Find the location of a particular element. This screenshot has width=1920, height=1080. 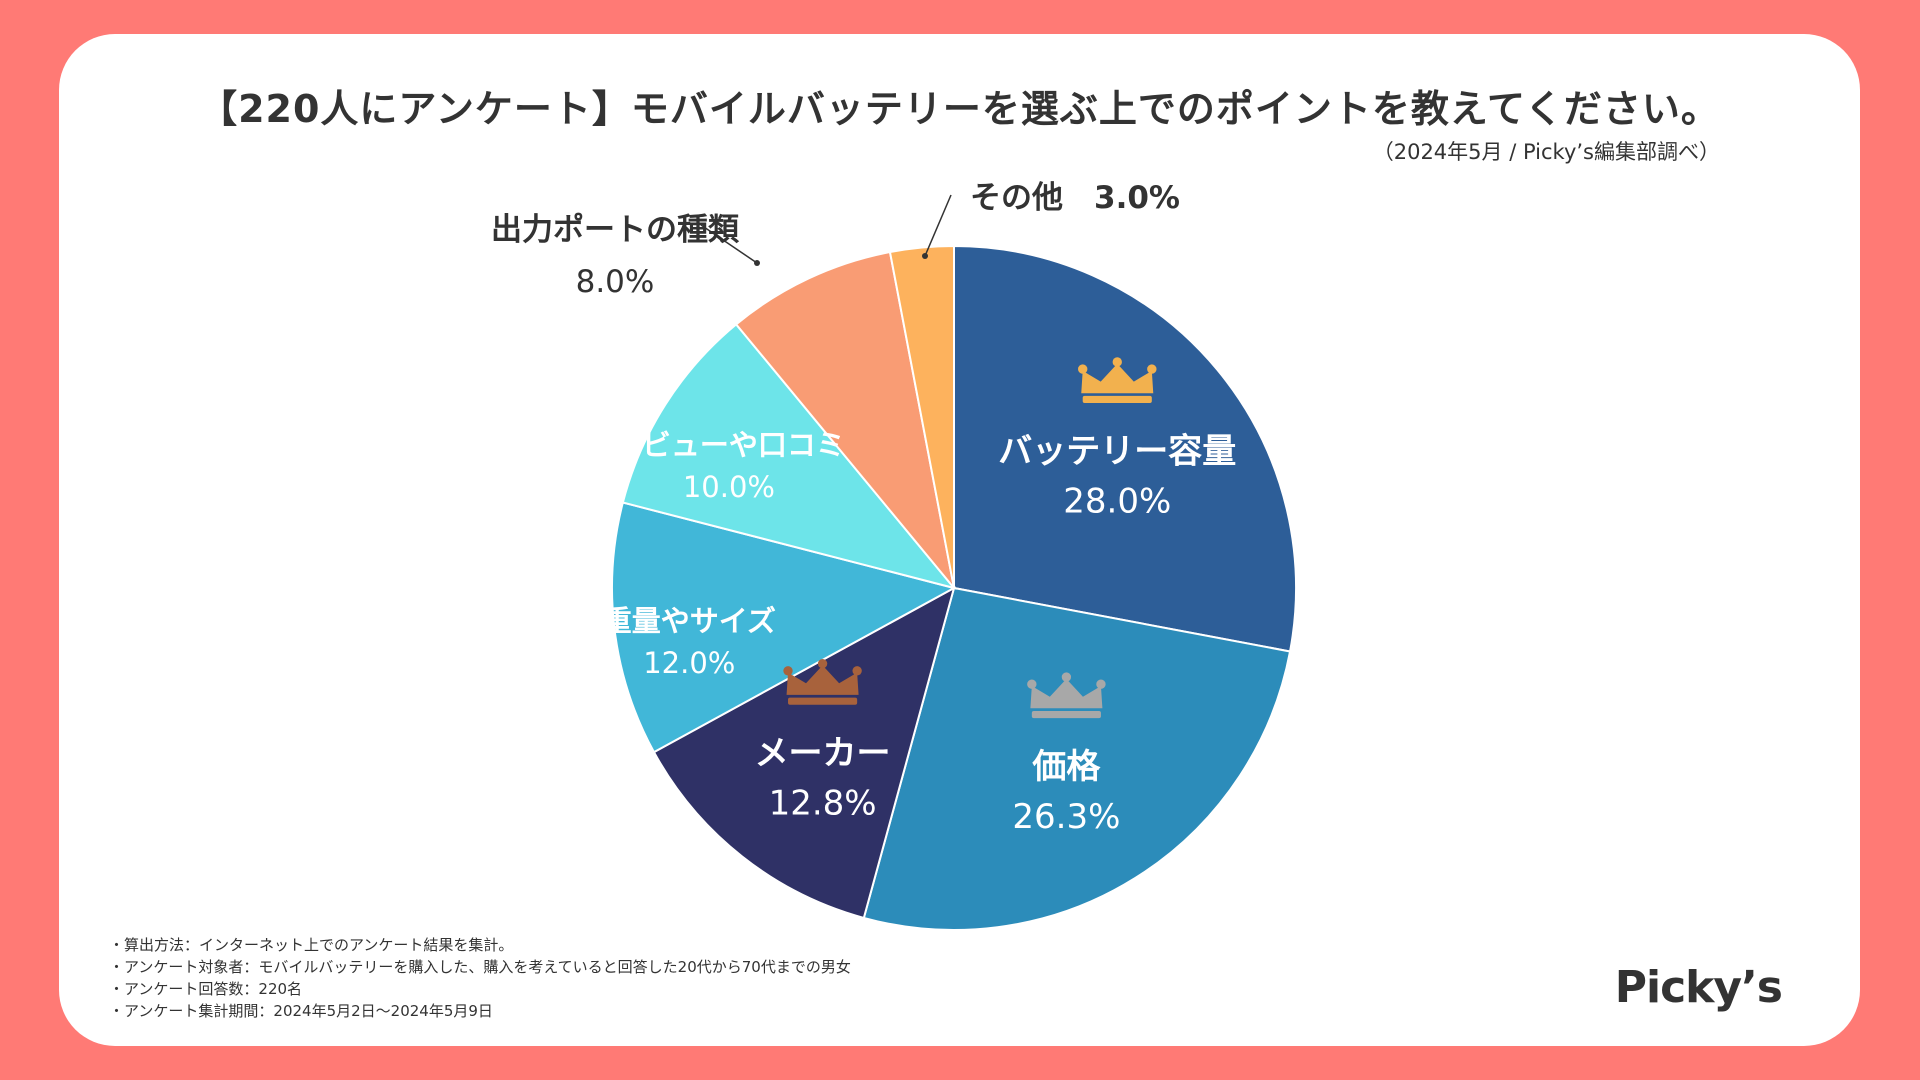

slice-value-5: 8.0% is located at coordinates (615, 282).